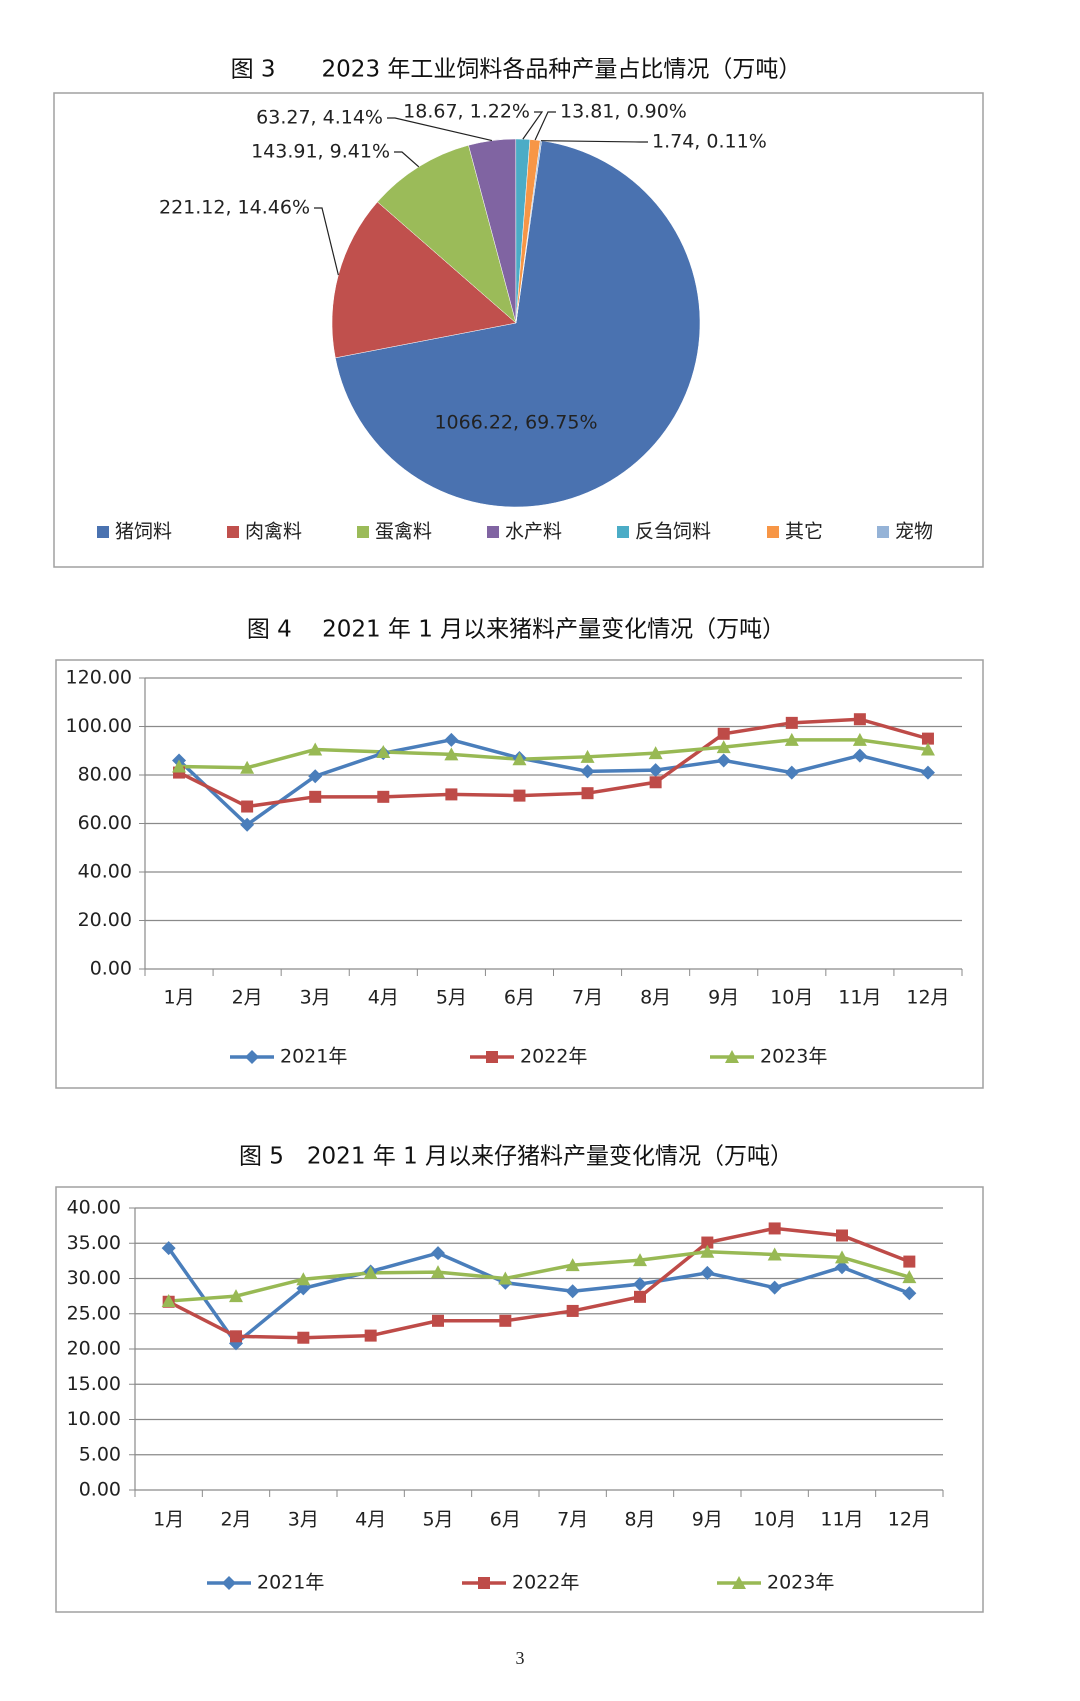  Describe the element at coordinates (623, 112) in the screenshot. I see `data-label: 13.81, 0.90%` at that location.